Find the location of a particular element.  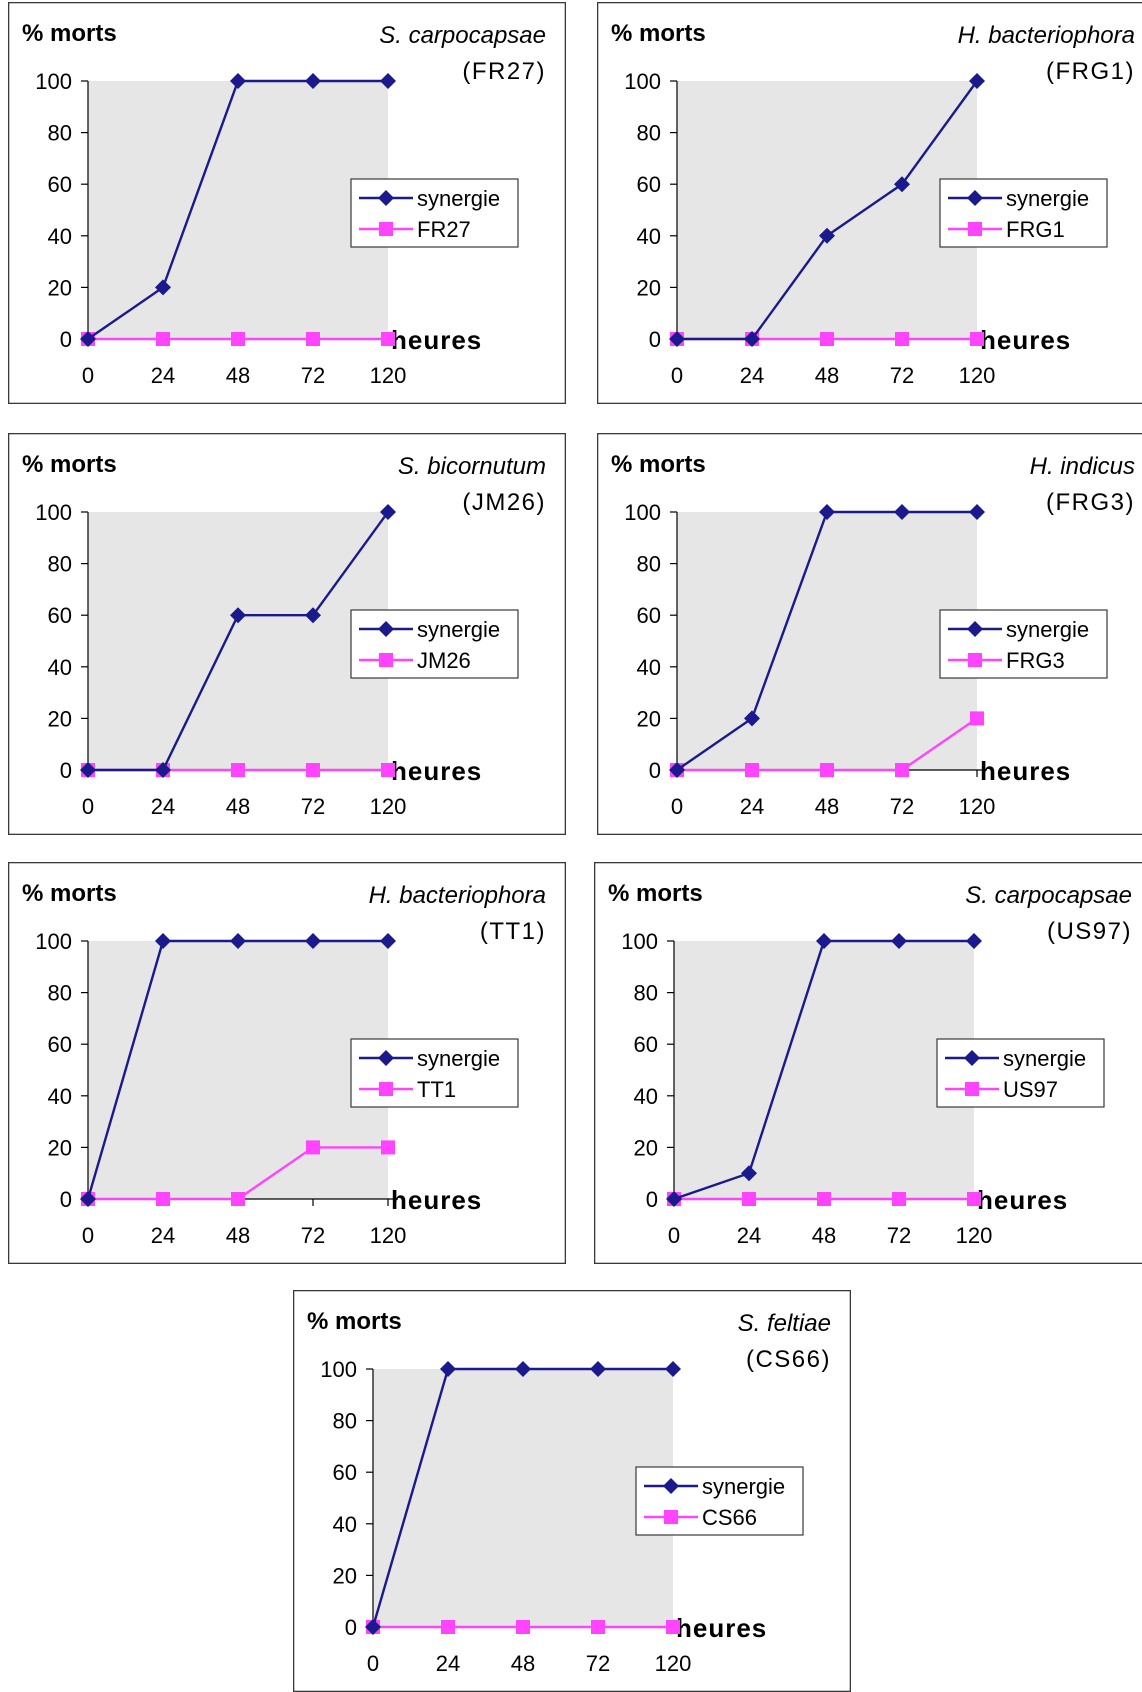

chart-subtitle: (FR27) is located at coordinates (504, 71).